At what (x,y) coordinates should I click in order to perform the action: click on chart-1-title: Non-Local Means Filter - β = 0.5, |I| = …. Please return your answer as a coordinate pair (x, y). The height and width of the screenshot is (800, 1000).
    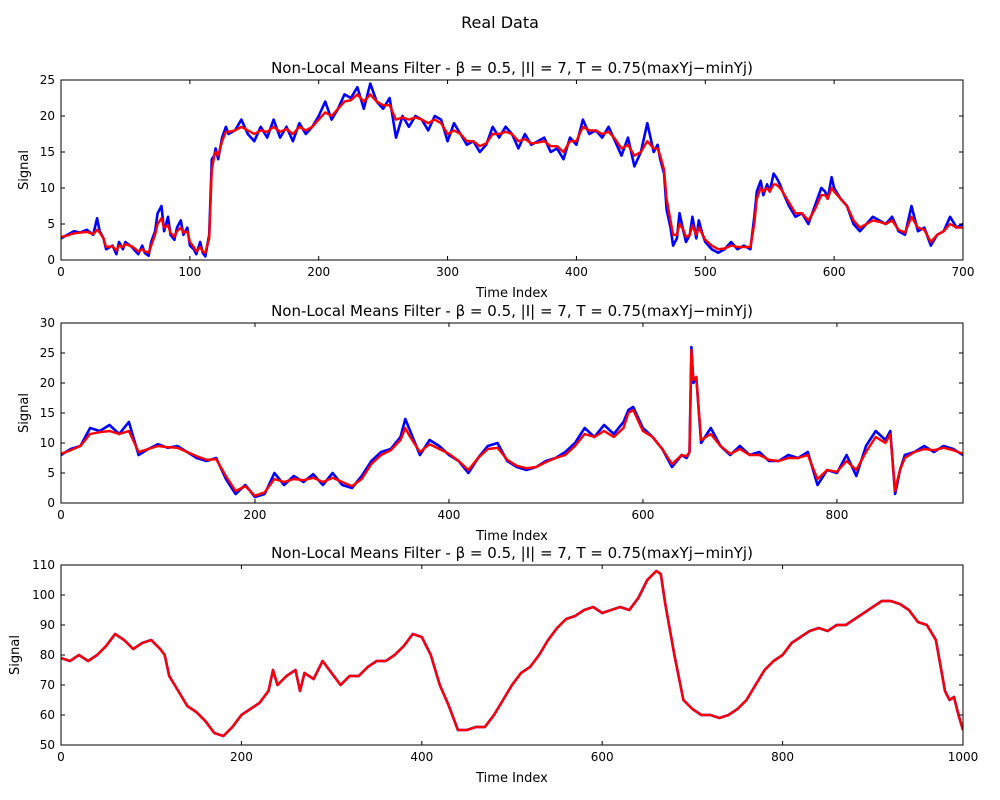
    Looking at the image, I should click on (512, 68).